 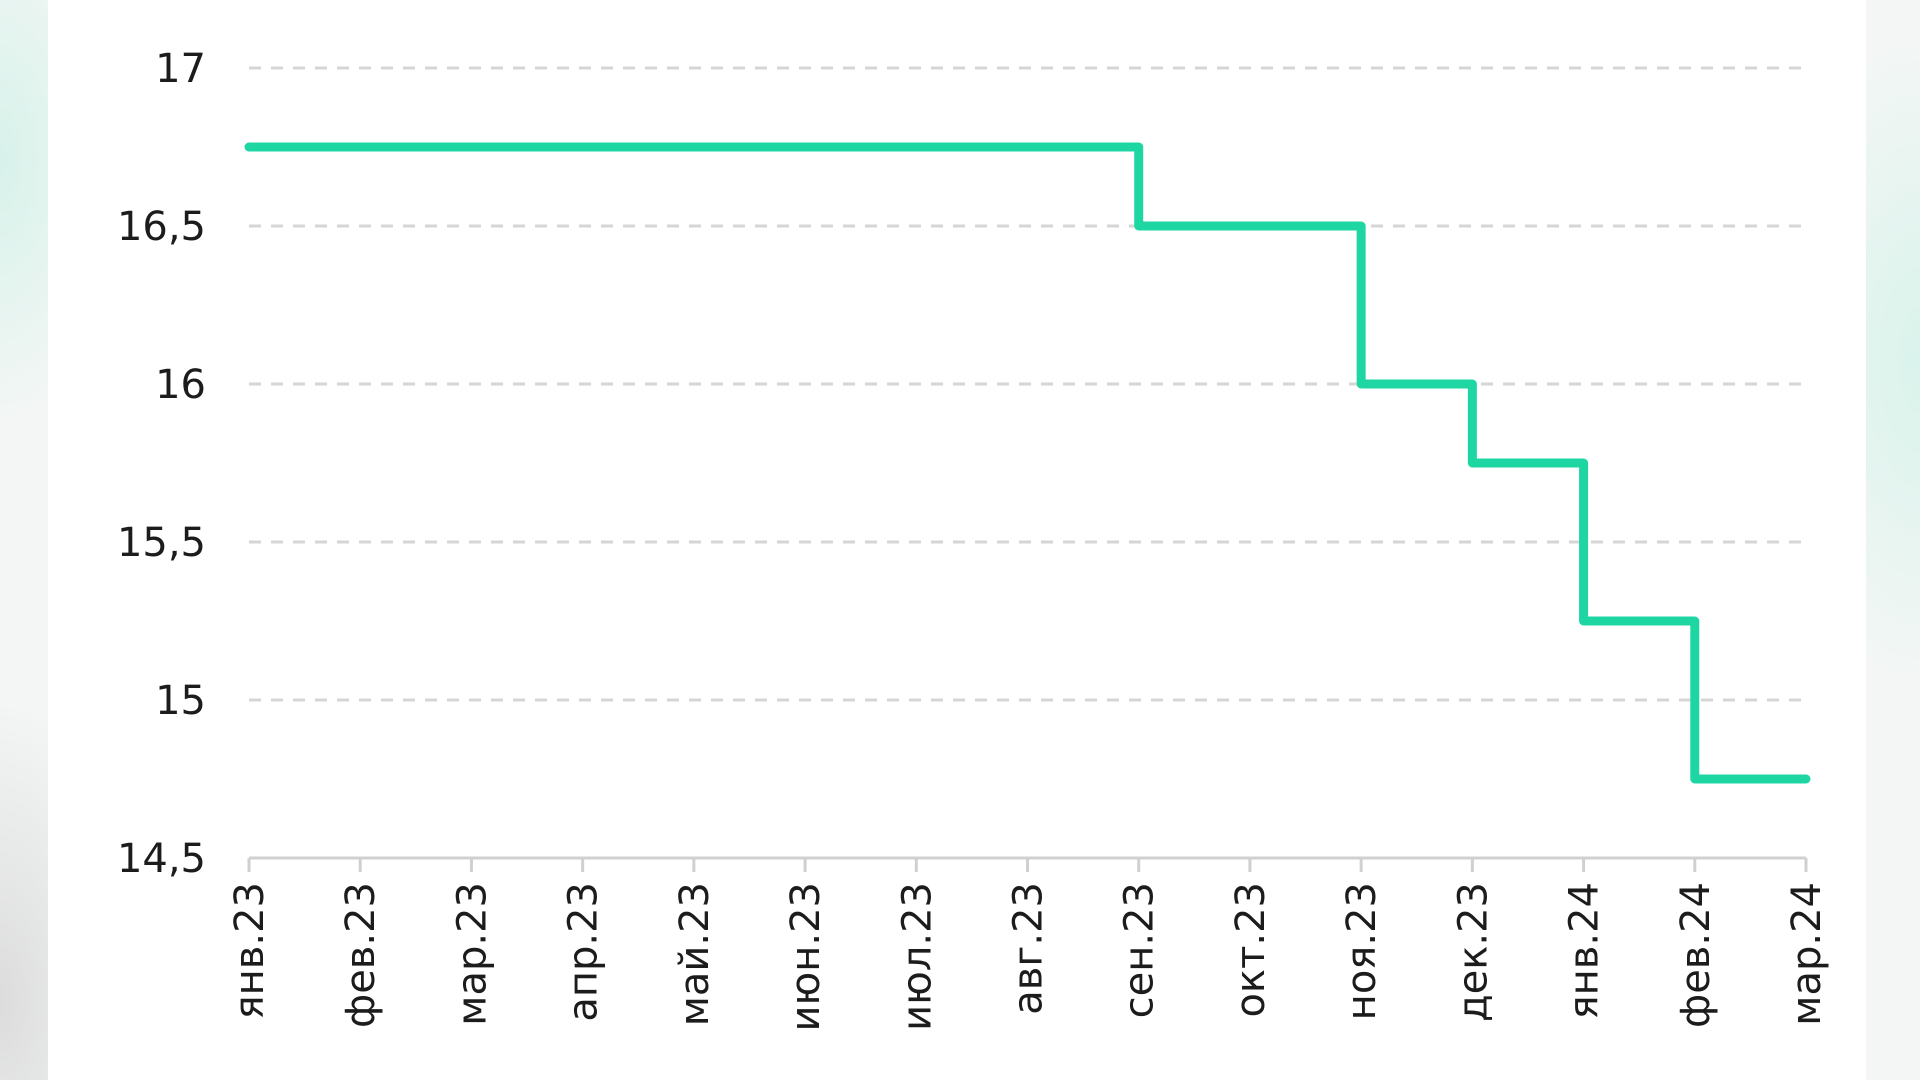 What do you see at coordinates (584, 952) in the screenshot?
I see `x-tick-label: апр.23` at bounding box center [584, 952].